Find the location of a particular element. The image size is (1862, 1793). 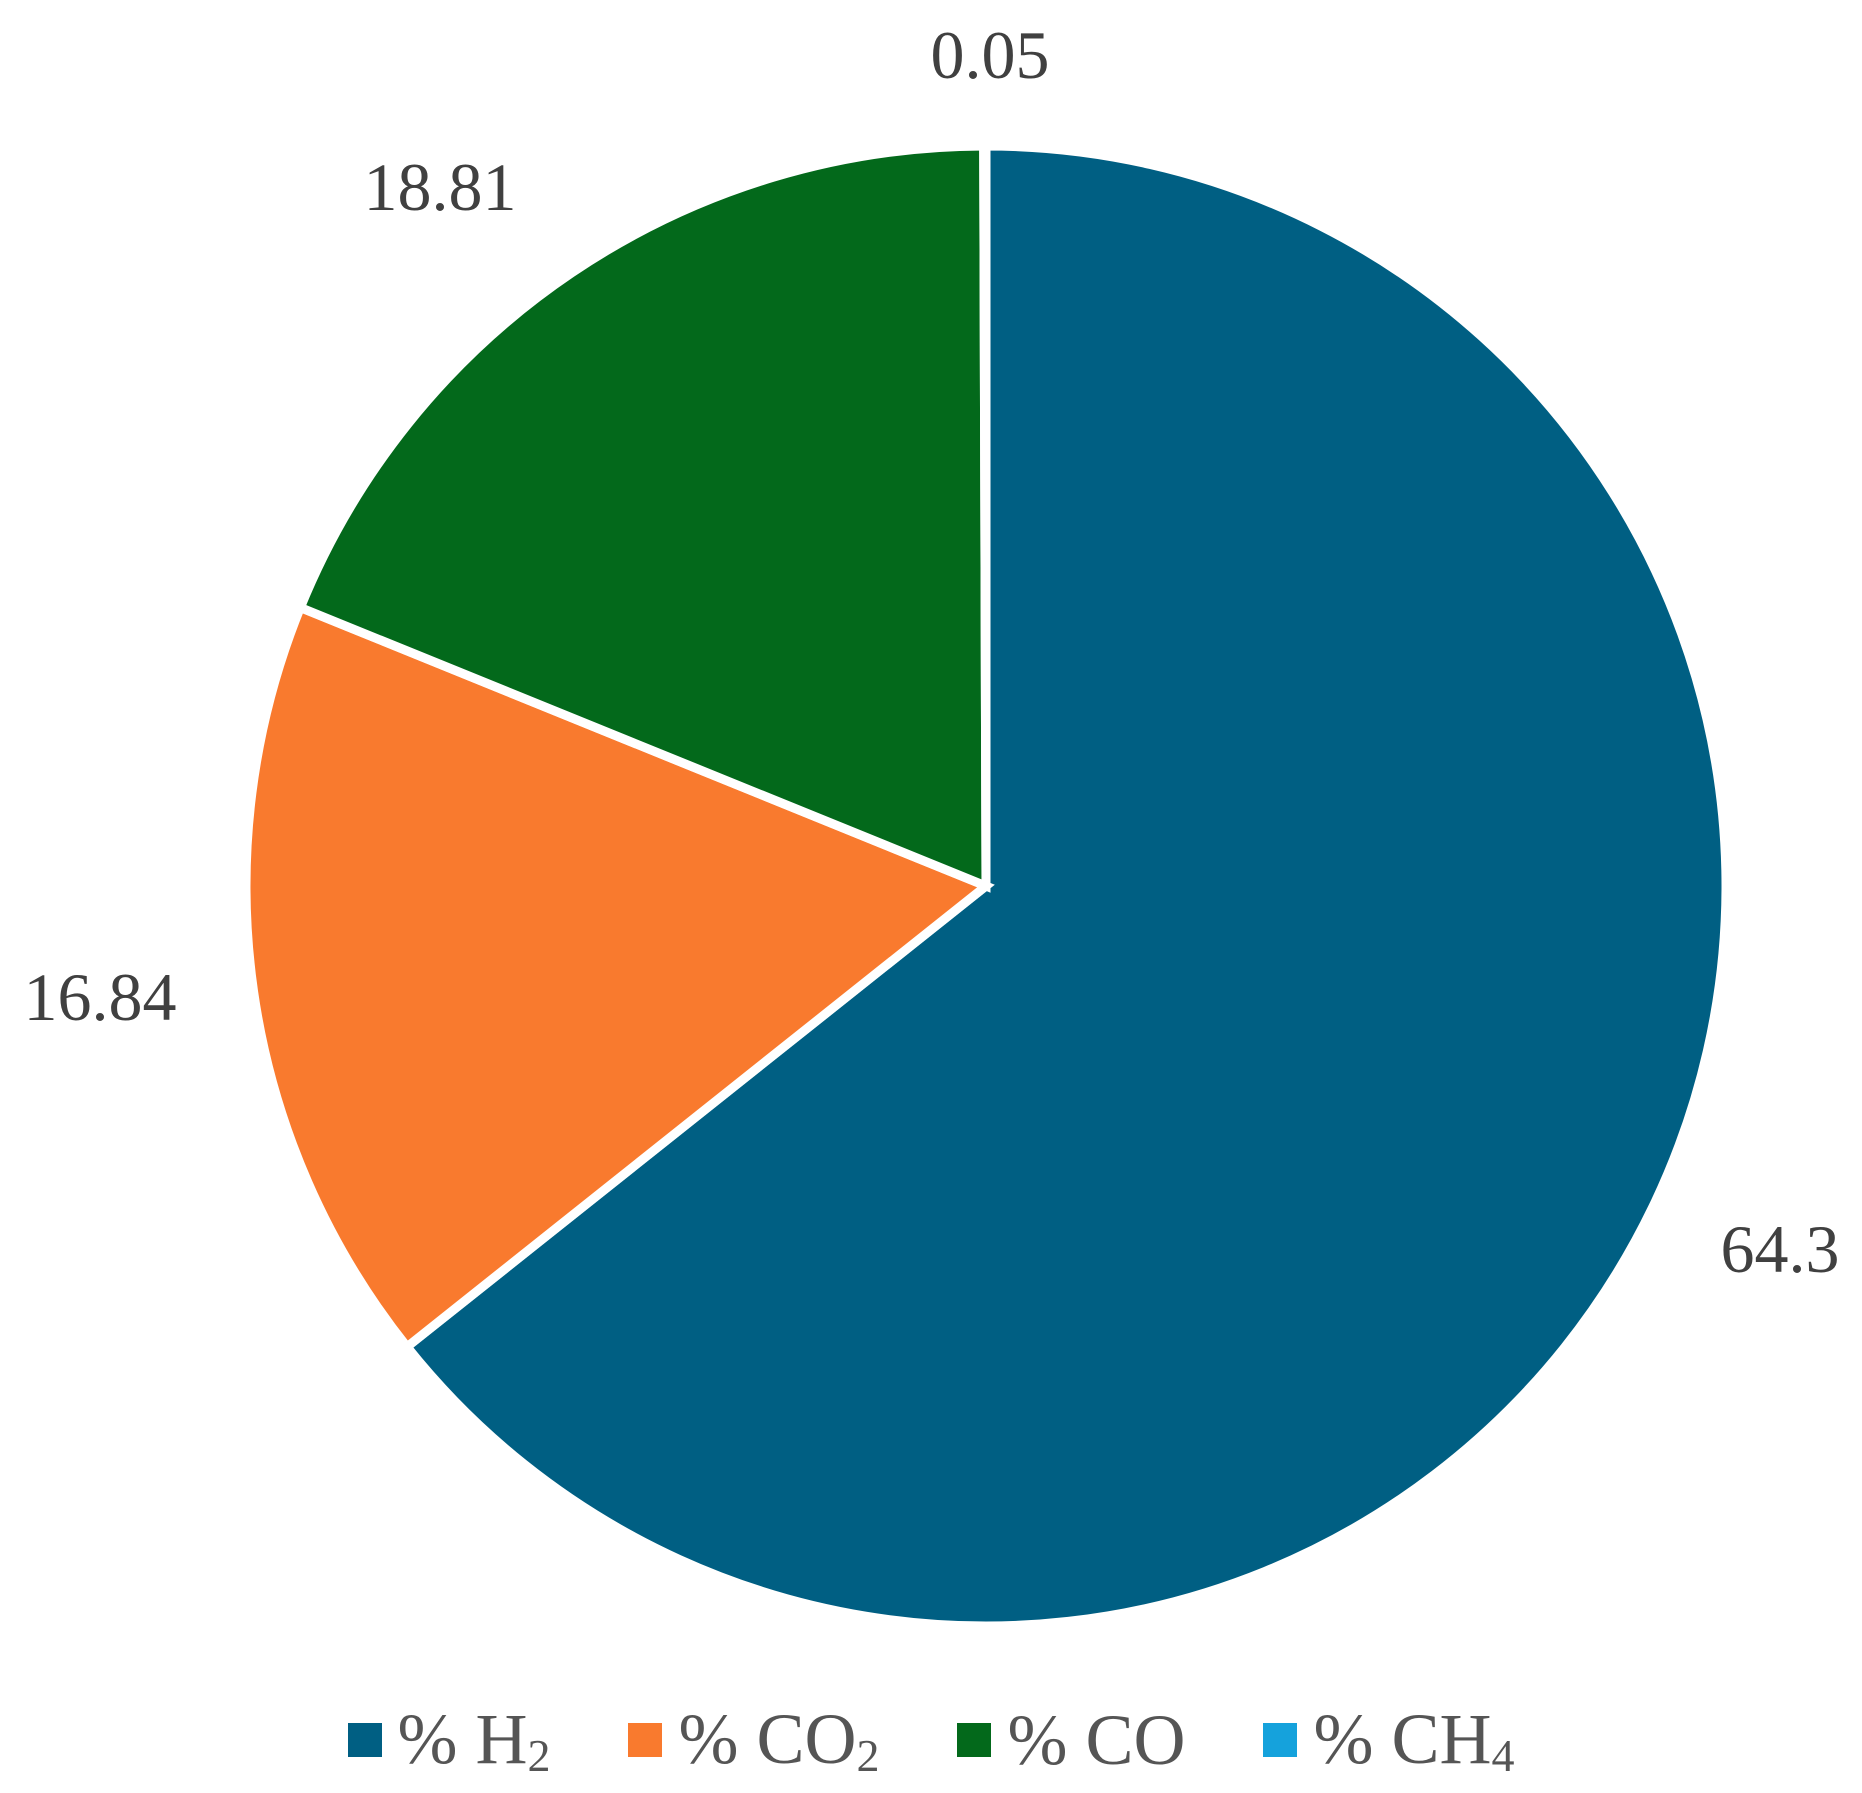

legend-item-1: % CO2 is located at coordinates (753, 1740).